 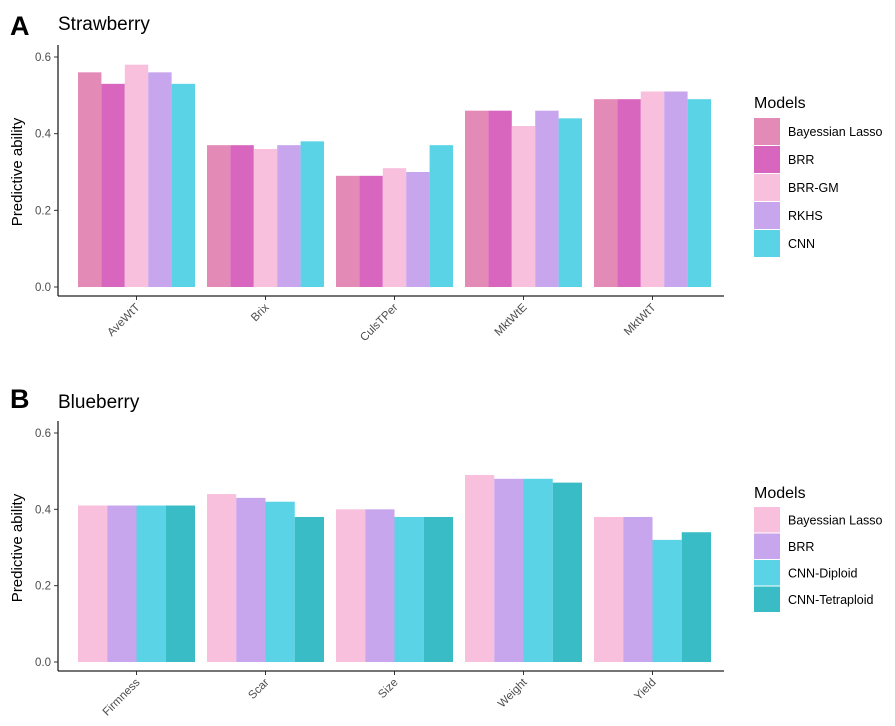 I want to click on y-tick-label-strawberry-0-6: 0.6, so click(x=43, y=58).